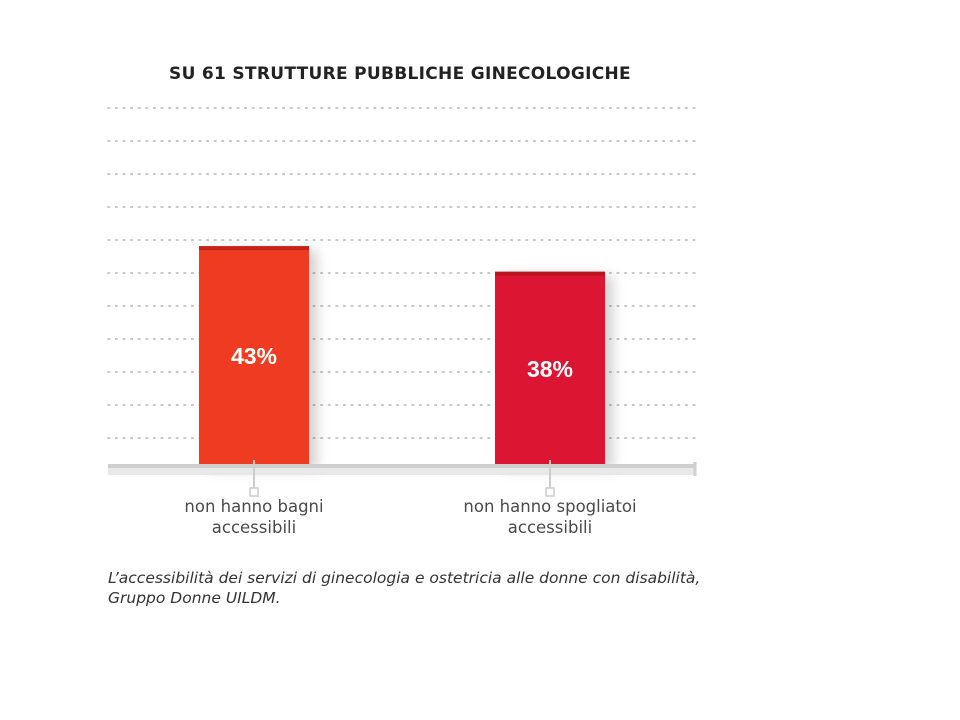 This screenshot has height=720, width=960. I want to click on chart-title: SU 61 STRUTTURE PUBBLICHE GINECOLOGICHE, so click(400, 74).